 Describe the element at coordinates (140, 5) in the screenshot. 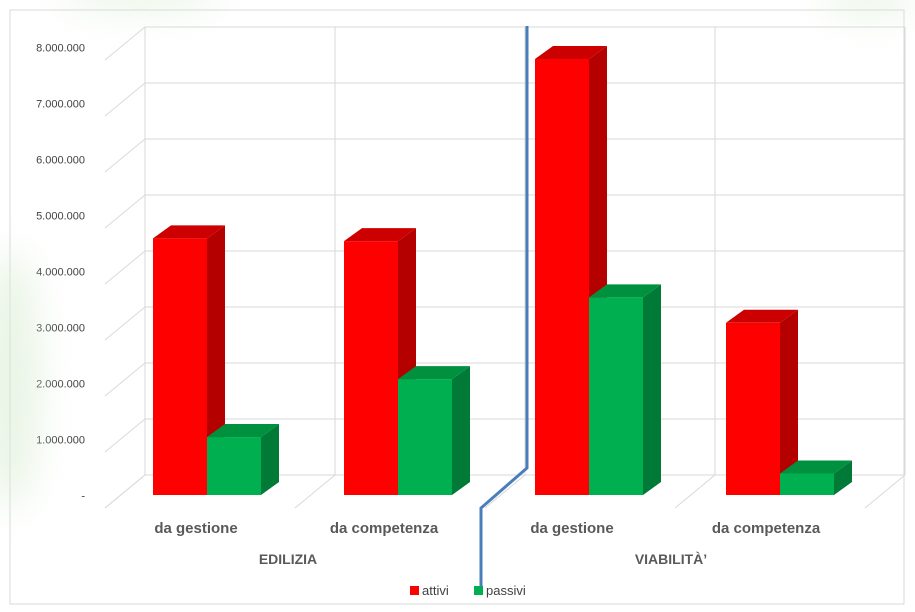

I see `background-glow-top-left` at that location.